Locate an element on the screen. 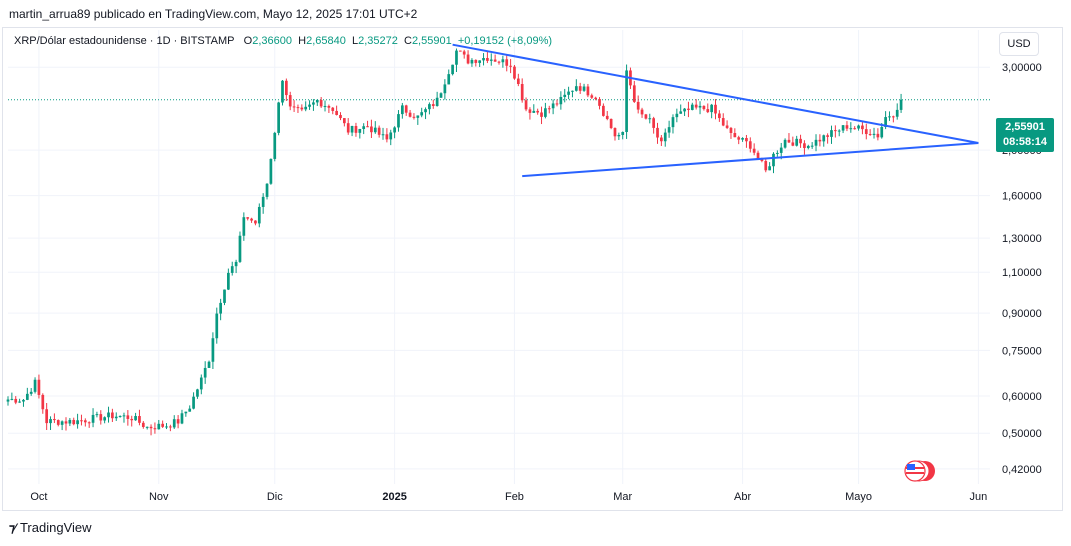 Image resolution: width=1071 pixels, height=546 pixels. x-tick-label: Dic is located at coordinates (275, 497).